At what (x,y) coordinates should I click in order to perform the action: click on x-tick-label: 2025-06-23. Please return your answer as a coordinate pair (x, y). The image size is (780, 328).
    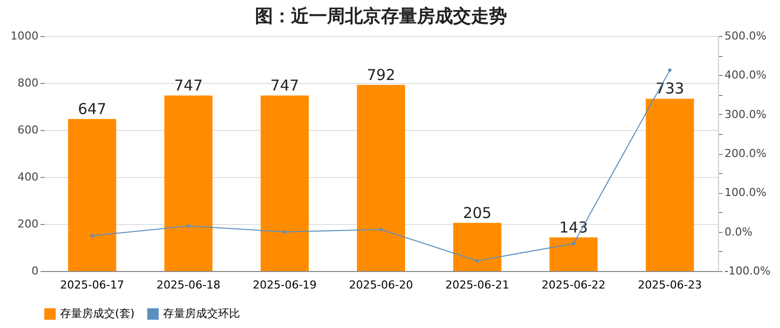
    Looking at the image, I should click on (670, 285).